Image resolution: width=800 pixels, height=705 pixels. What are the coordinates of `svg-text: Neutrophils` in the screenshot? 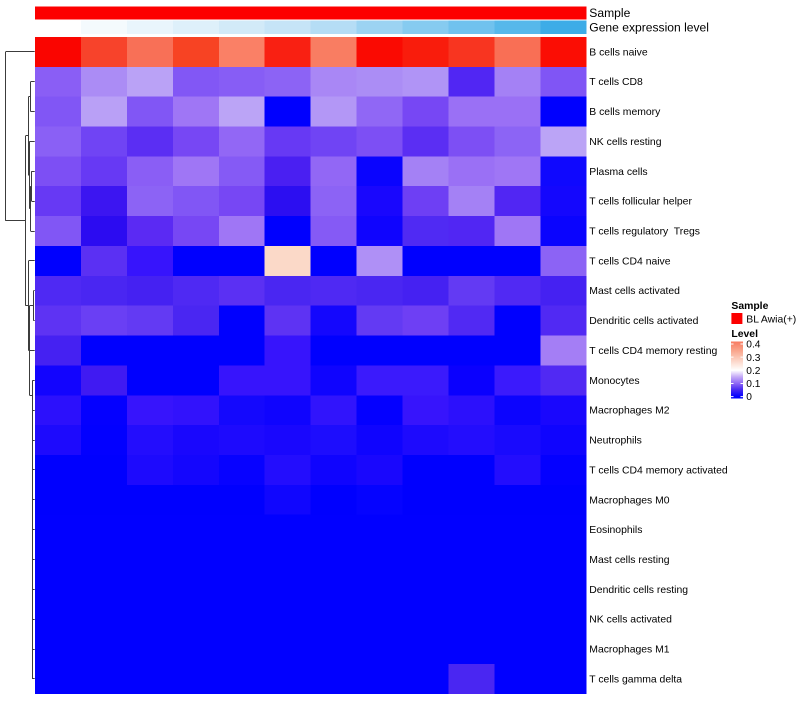 It's located at (615, 441).